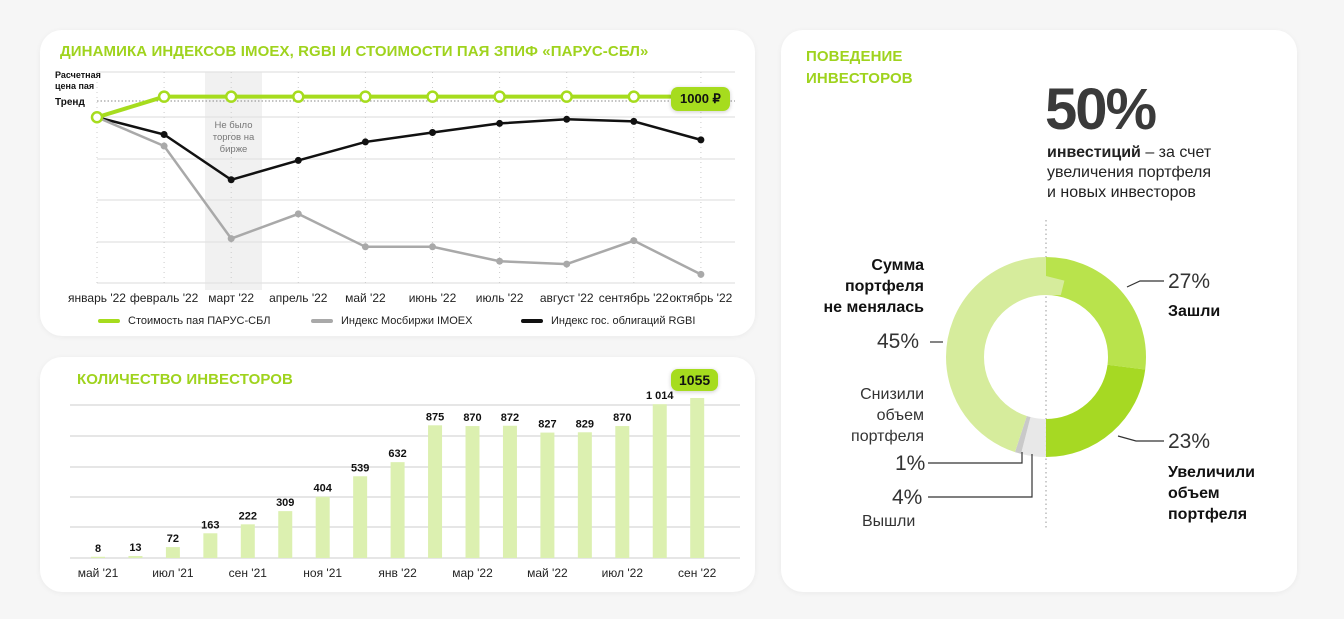 The height and width of the screenshot is (619, 1344). I want to click on price-badge: 1000 ₽, so click(700, 99).